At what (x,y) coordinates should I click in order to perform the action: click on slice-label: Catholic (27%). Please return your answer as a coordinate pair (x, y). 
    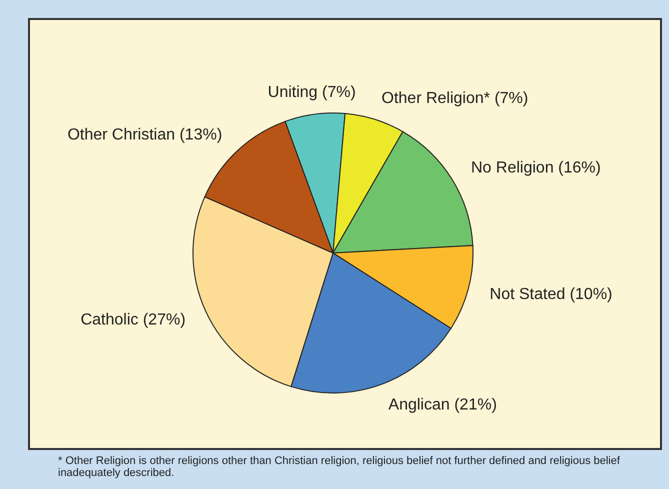
    Looking at the image, I should click on (133, 320).